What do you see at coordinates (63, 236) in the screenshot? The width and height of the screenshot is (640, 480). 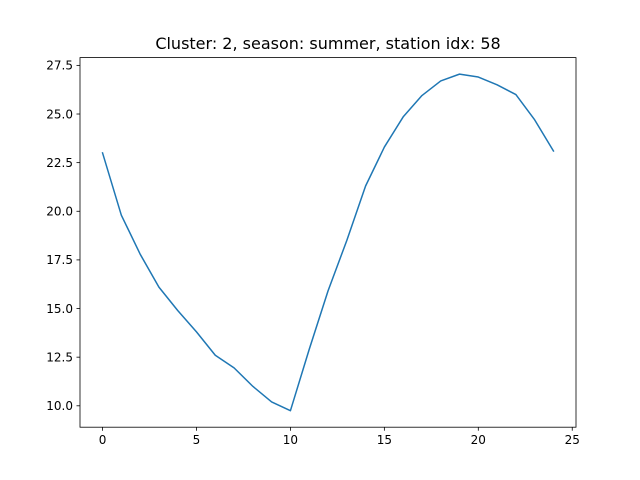 I see `y-axis: 10.0 12.5 15.0 17.5 20.0 22.5 25.0 27.5` at bounding box center [63, 236].